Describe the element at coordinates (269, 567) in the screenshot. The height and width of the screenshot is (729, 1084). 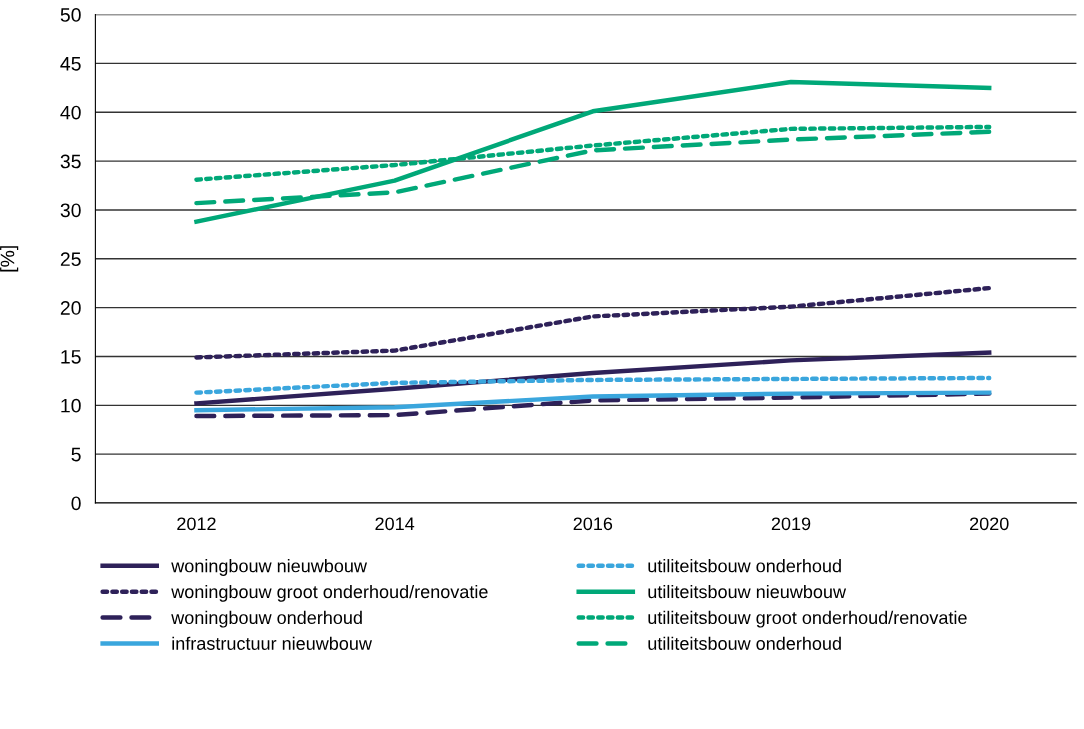
I see `legend-label: woningbouw nieuwbouw` at that location.